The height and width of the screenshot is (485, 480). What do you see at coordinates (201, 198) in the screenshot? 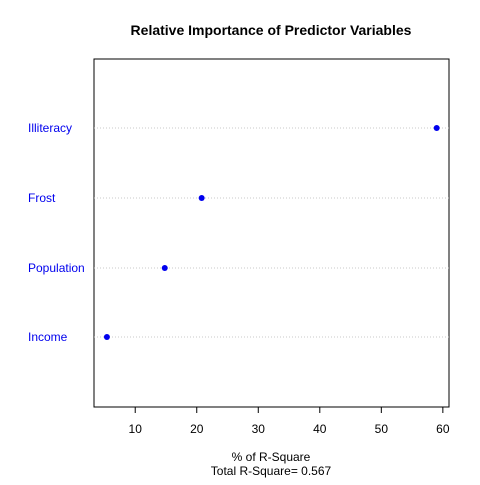
I see `data-point-frost` at bounding box center [201, 198].